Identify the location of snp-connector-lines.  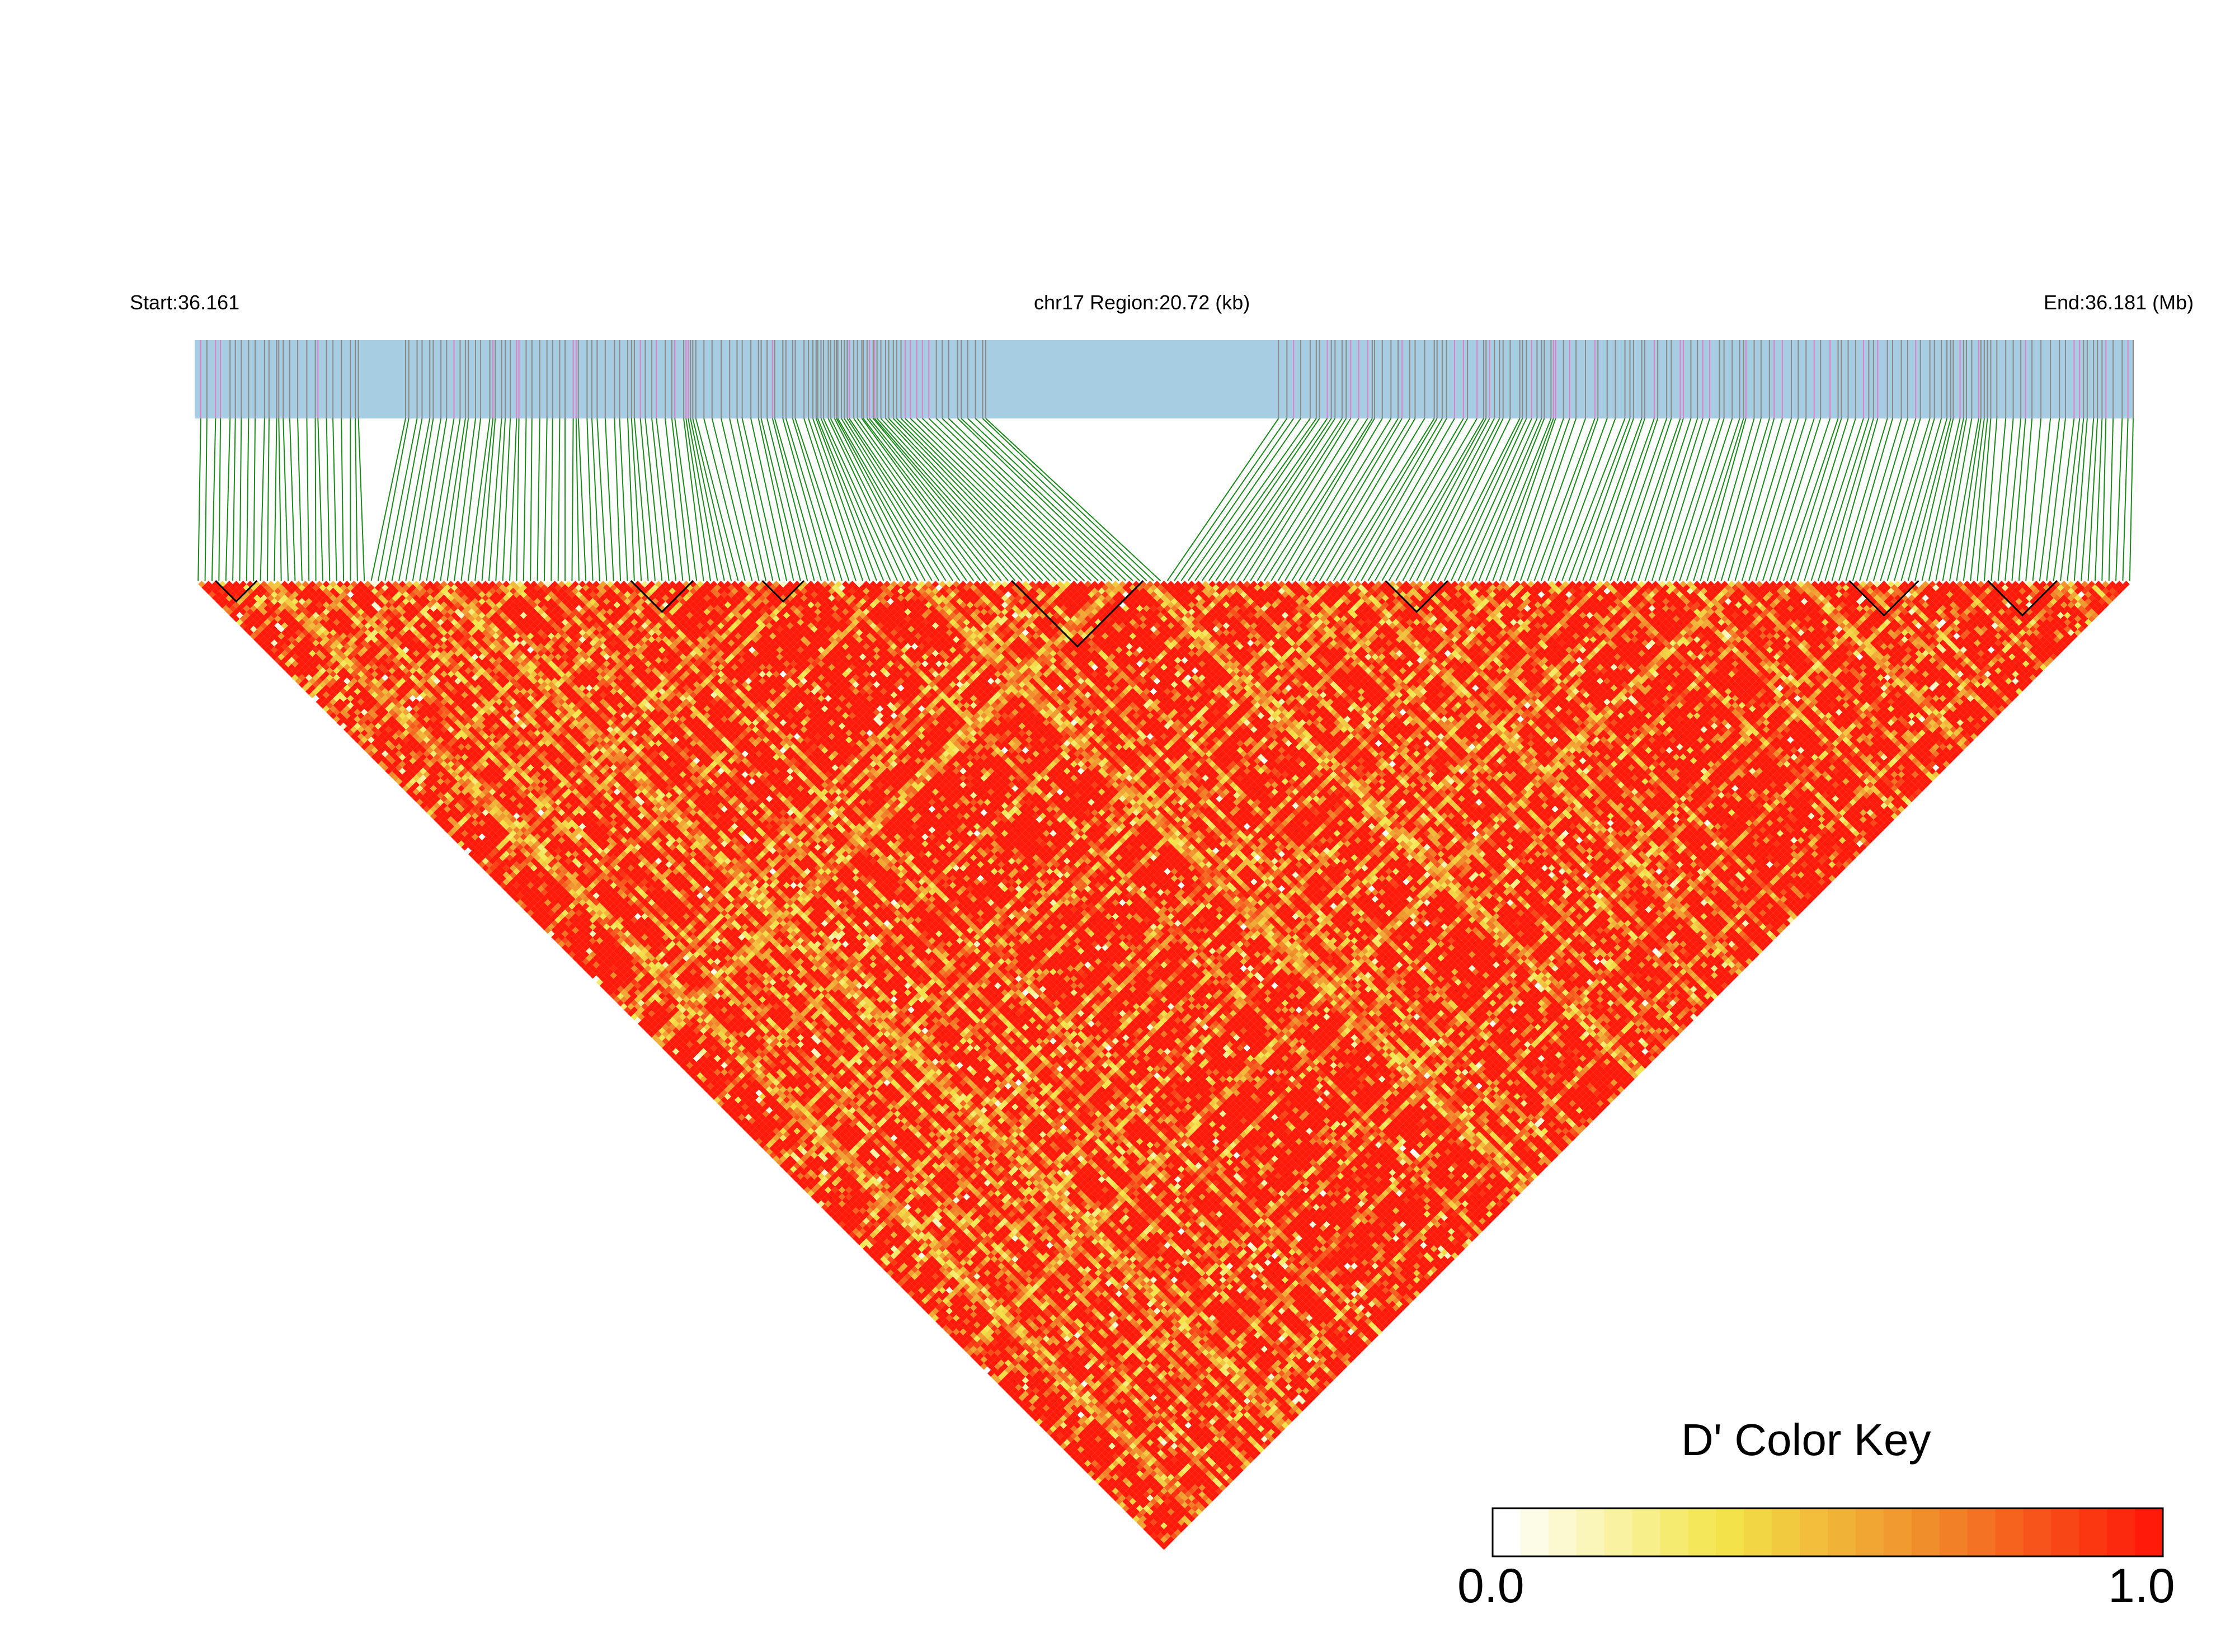
(1165, 500).